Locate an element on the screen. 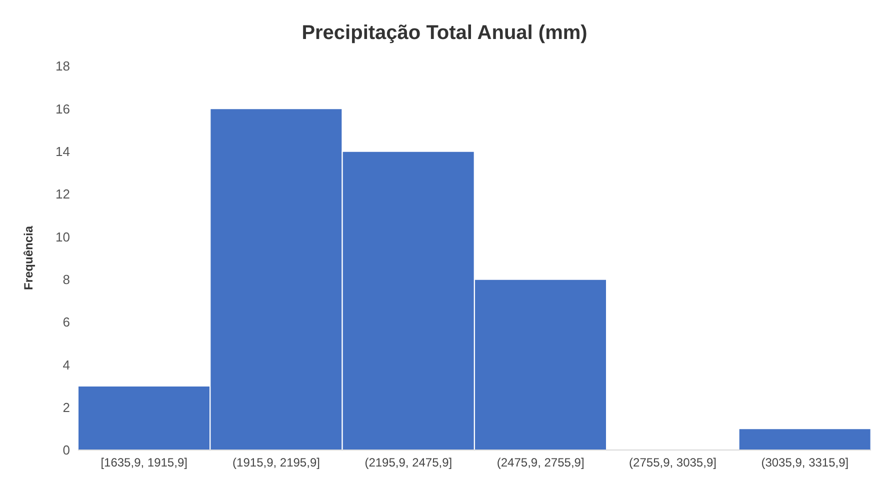 This screenshot has height=498, width=889. y-tick-label: 4 is located at coordinates (66, 364).